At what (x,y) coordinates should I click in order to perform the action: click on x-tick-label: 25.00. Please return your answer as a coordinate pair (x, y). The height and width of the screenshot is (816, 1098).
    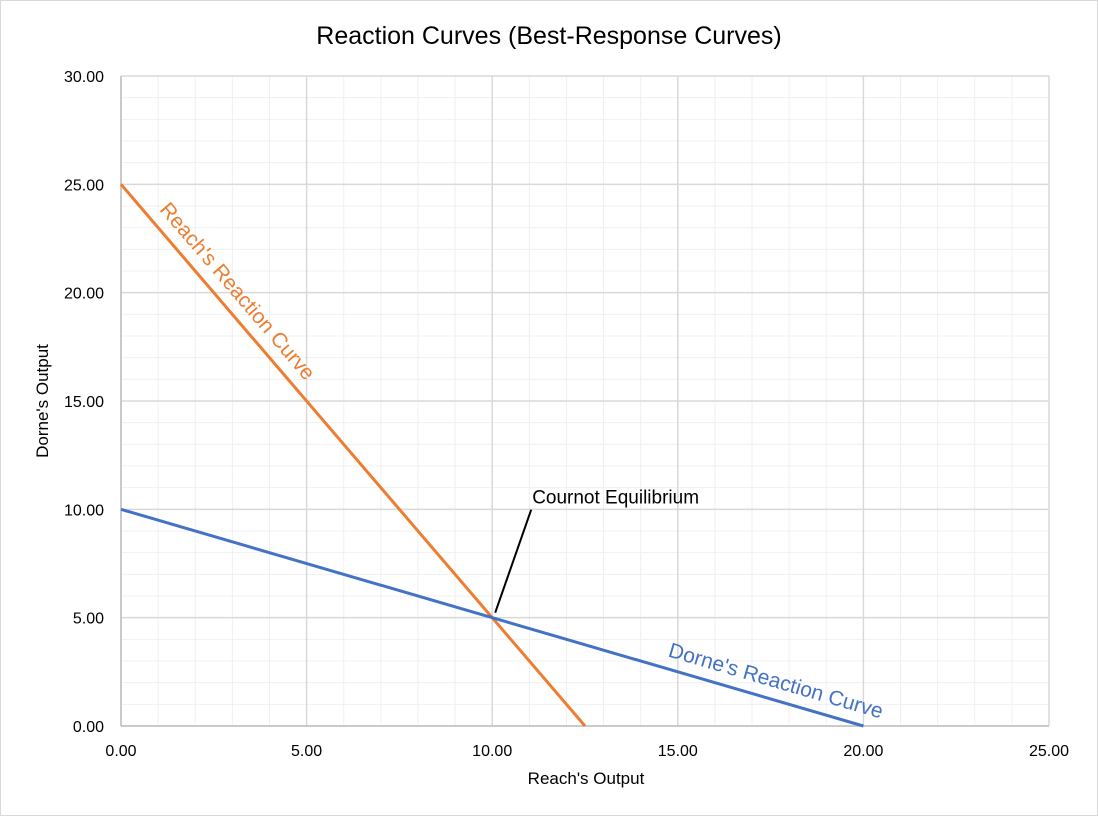
    Looking at the image, I should click on (1049, 751).